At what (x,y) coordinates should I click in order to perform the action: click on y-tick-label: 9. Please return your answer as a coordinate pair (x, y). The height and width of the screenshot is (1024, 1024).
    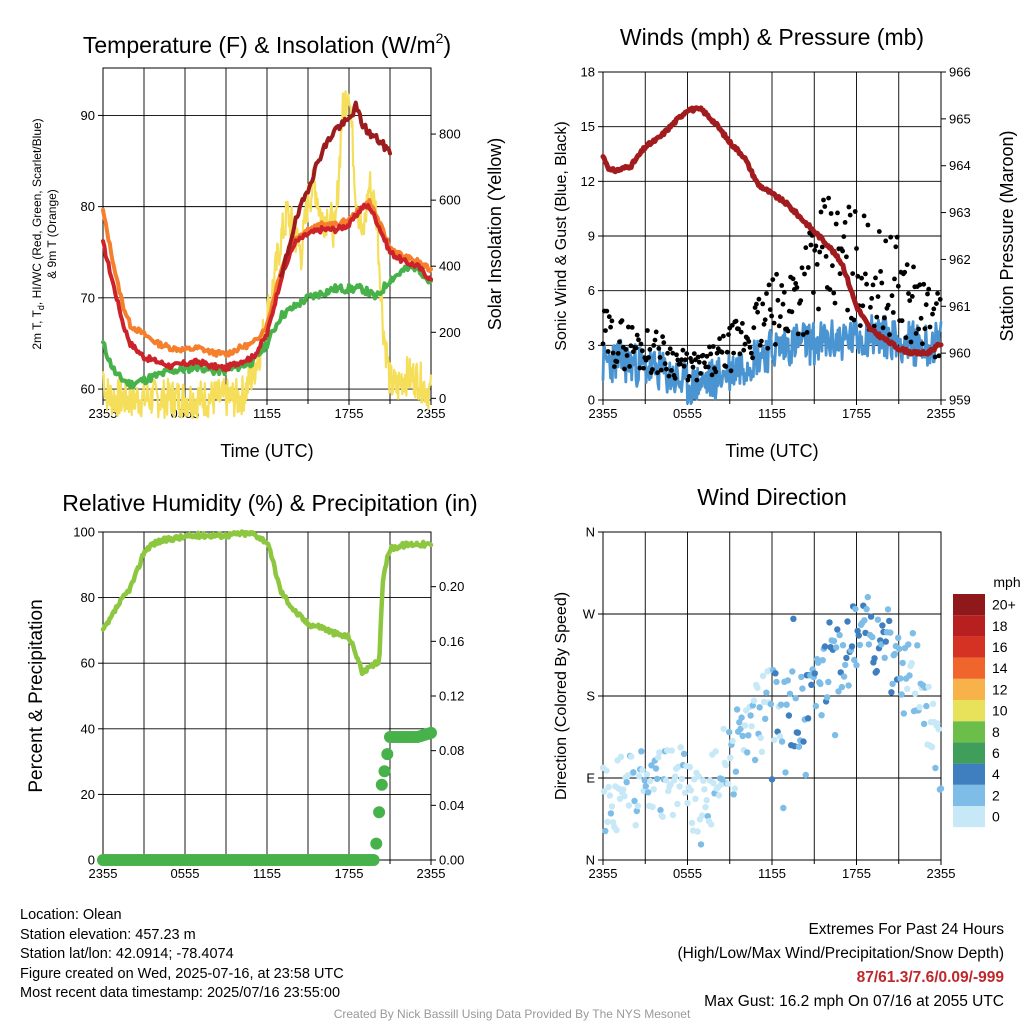
    Looking at the image, I should click on (591, 236).